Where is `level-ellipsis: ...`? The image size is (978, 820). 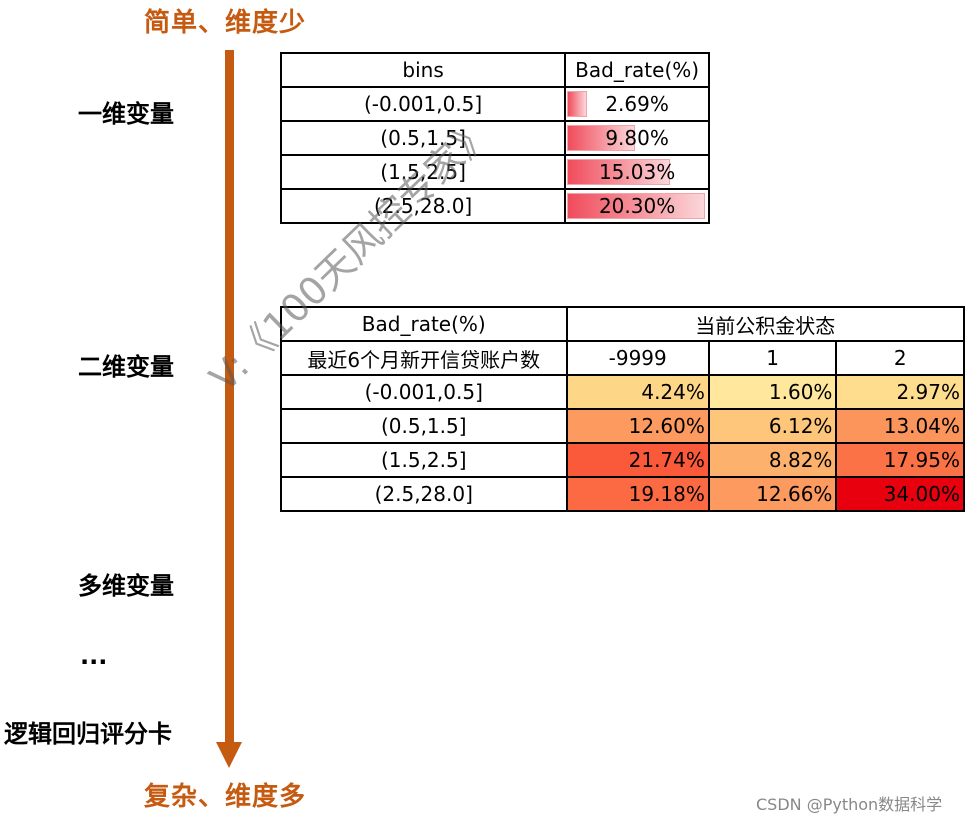
level-ellipsis: ... is located at coordinates (94, 656).